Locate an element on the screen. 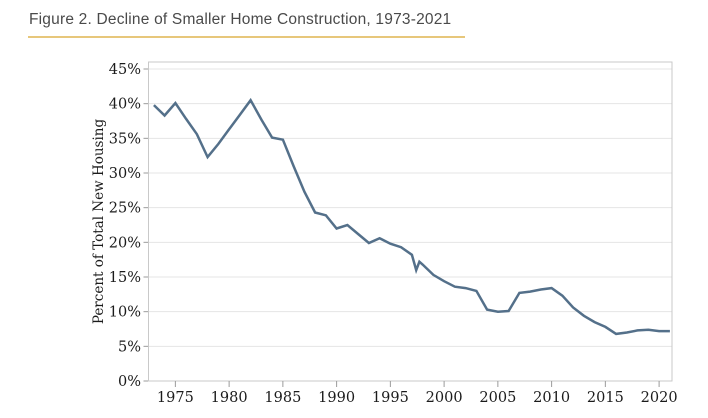 The image size is (708, 418). x-tick-label: 1975 is located at coordinates (175, 398).